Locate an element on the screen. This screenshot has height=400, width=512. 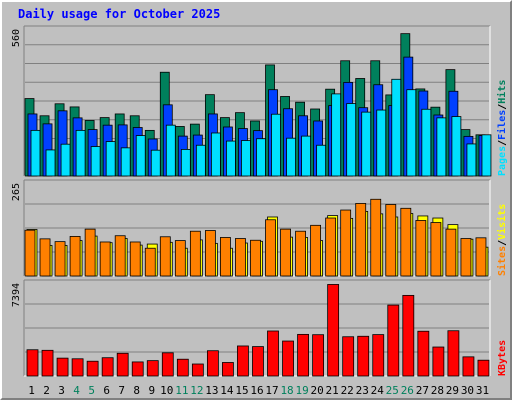
x-tick-label-day-25: 25 is located at coordinates (392, 390).